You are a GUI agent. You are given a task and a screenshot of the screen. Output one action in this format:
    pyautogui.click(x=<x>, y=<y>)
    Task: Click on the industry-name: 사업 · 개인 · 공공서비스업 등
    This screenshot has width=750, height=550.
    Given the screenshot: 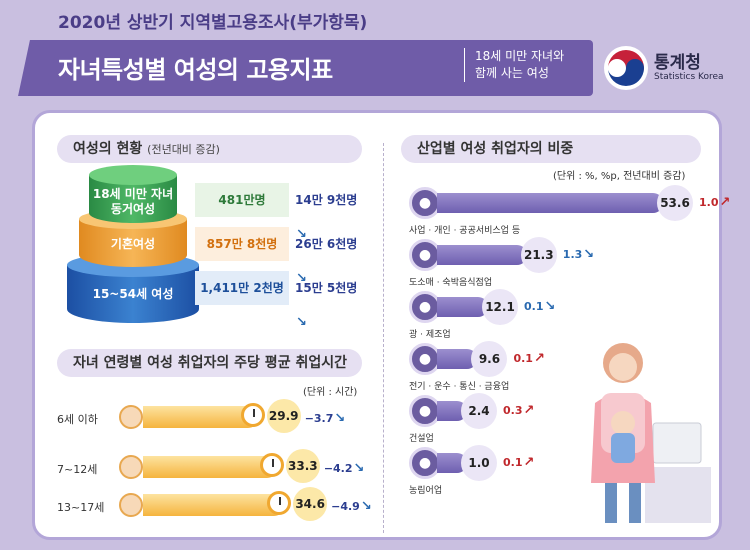 What is the action you would take?
    pyautogui.click(x=465, y=231)
    